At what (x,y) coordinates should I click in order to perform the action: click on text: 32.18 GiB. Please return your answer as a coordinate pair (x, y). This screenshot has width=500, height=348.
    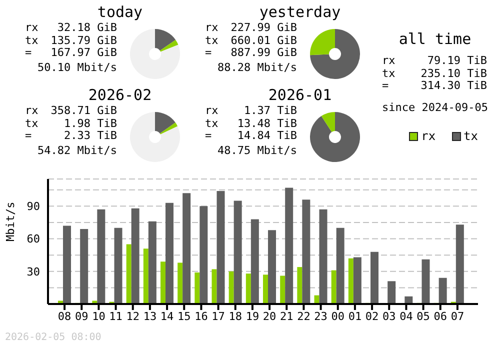
    Looking at the image, I should click on (87, 27).